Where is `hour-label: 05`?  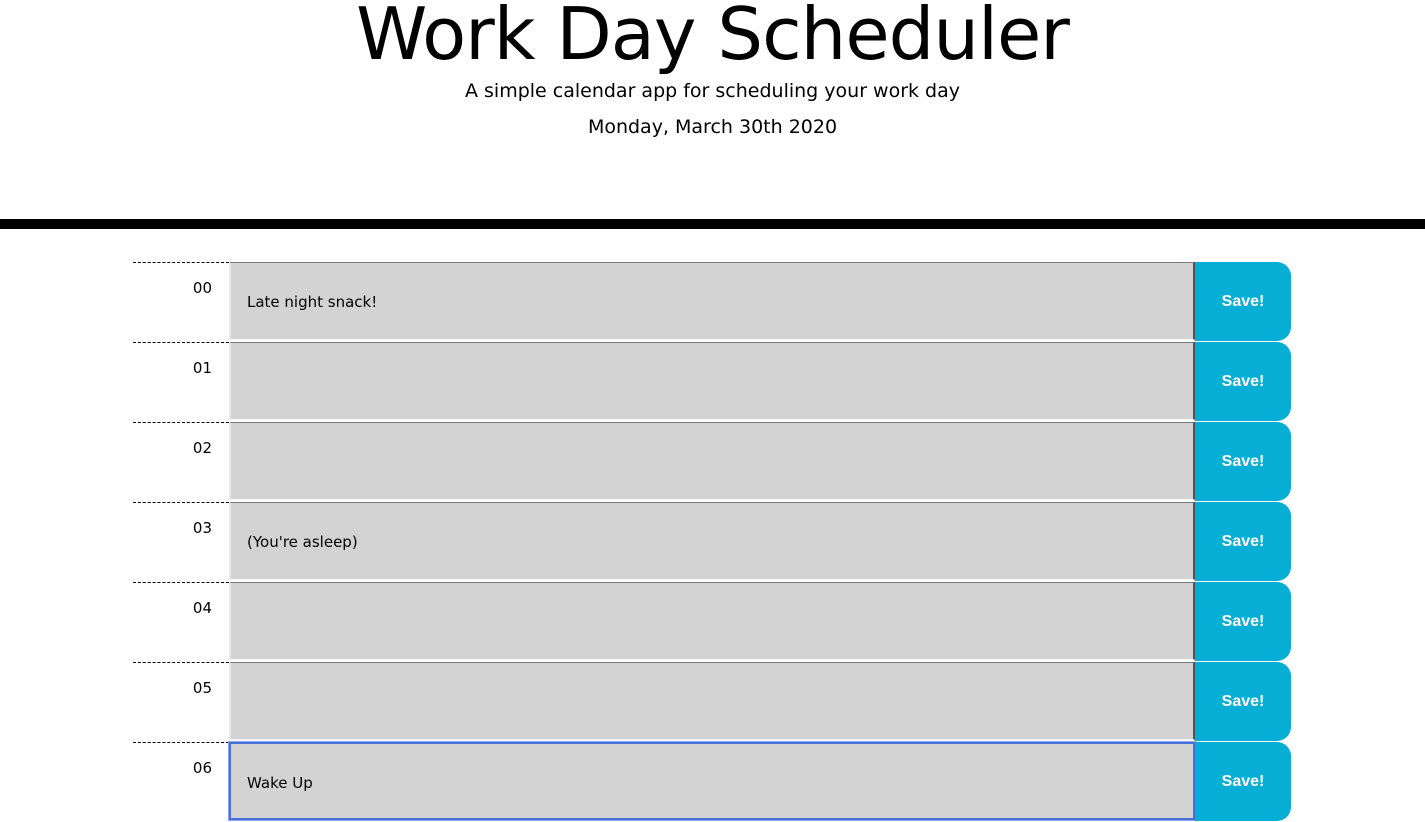
hour-label: 05 is located at coordinates (181, 702).